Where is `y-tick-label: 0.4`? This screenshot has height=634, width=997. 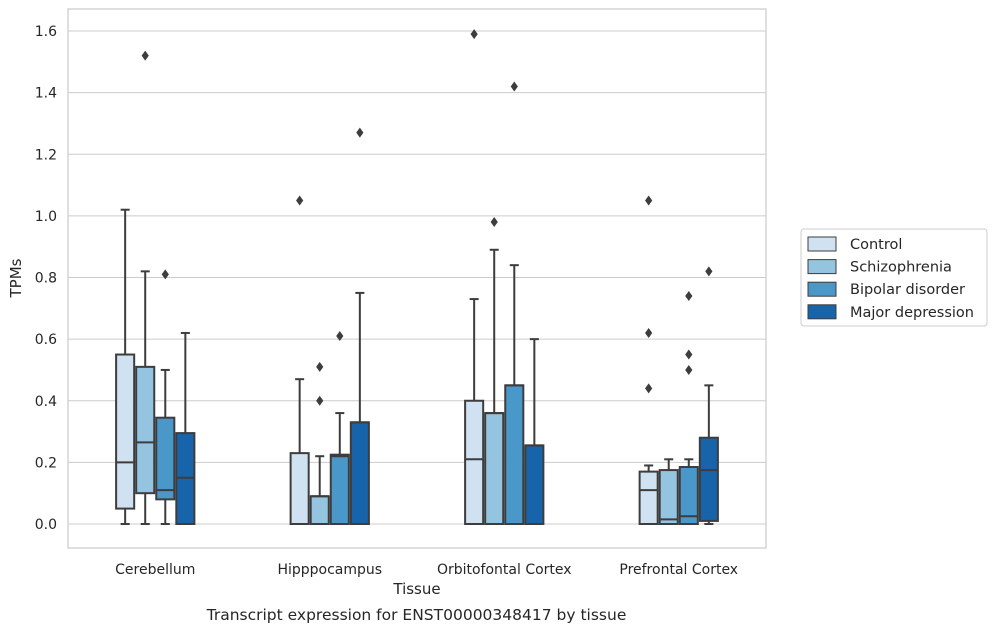 y-tick-label: 0.4 is located at coordinates (46, 402).